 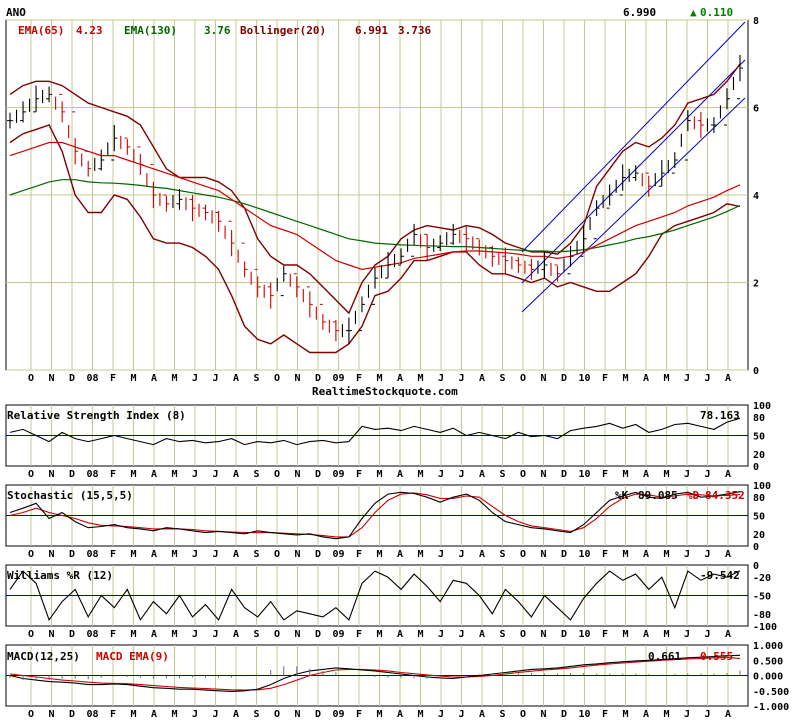 I want to click on price-x-tick-label: N, so click(x=543, y=378).